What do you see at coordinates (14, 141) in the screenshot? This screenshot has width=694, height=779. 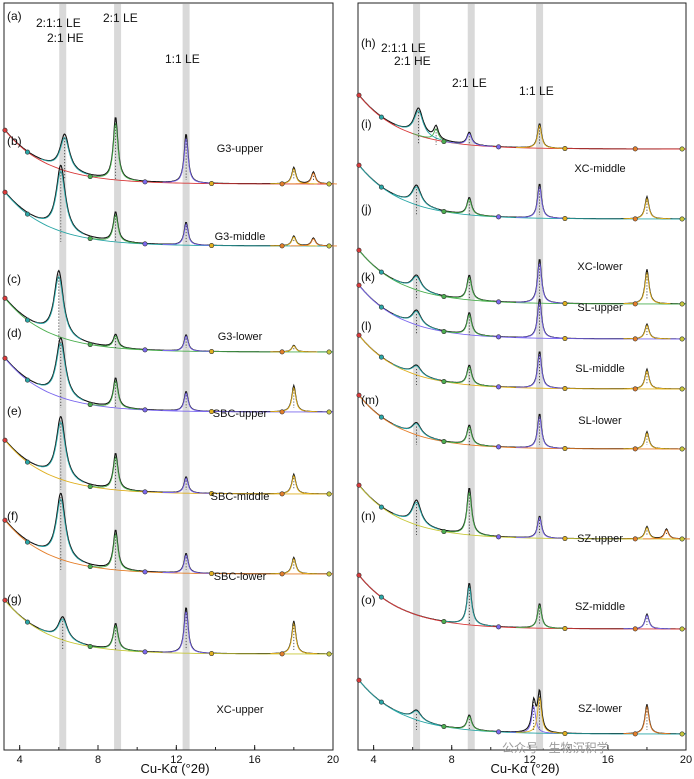 I see `panel-label: (b)` at bounding box center [14, 141].